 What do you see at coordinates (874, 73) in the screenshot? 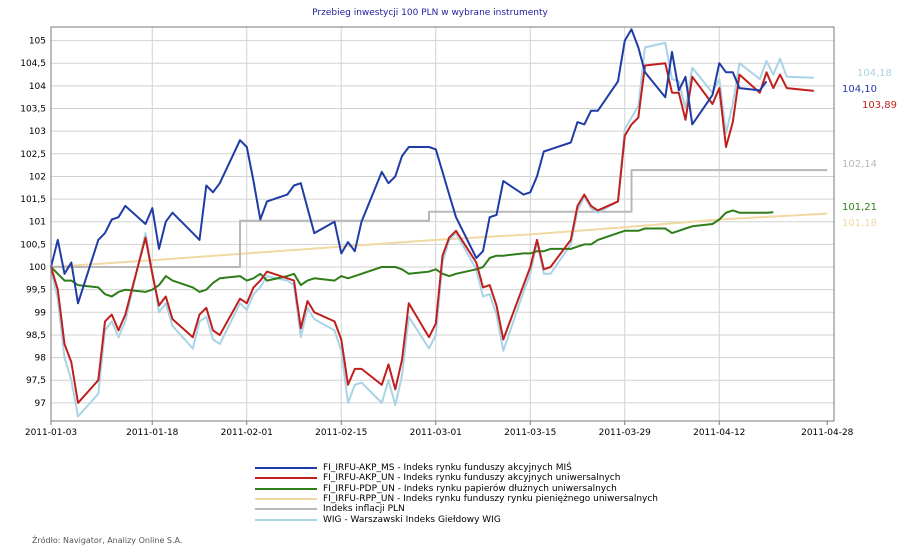
I see `end-label: 104,18` at bounding box center [874, 73].